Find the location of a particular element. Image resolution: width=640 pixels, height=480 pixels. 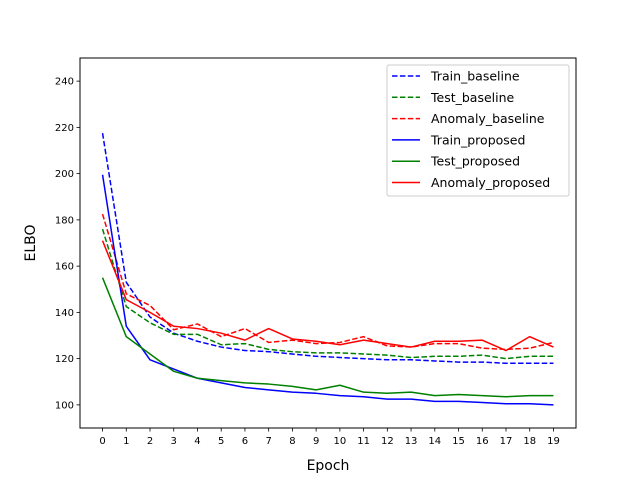

x-tick-label: 1 is located at coordinates (126, 441).